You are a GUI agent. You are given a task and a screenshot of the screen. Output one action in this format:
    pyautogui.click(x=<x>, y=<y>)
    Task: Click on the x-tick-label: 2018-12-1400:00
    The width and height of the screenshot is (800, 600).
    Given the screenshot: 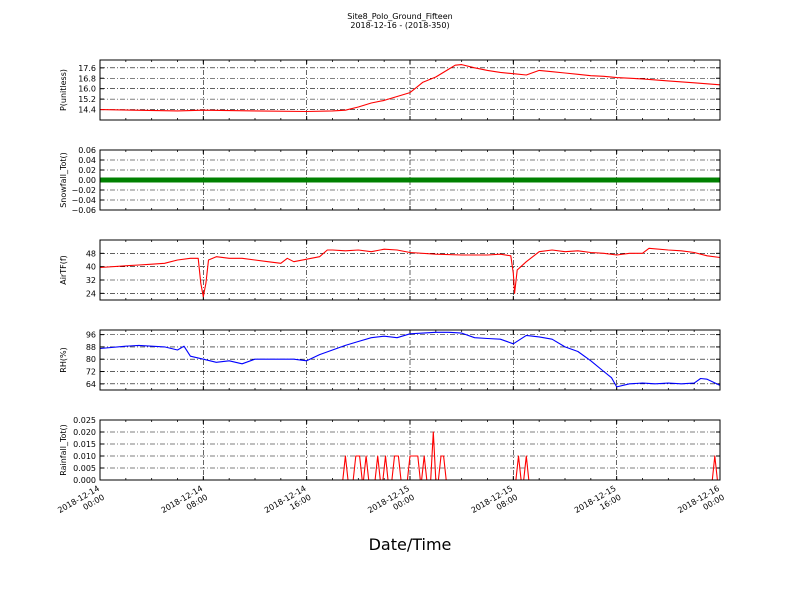 What is the action you would take?
    pyautogui.click(x=81, y=504)
    